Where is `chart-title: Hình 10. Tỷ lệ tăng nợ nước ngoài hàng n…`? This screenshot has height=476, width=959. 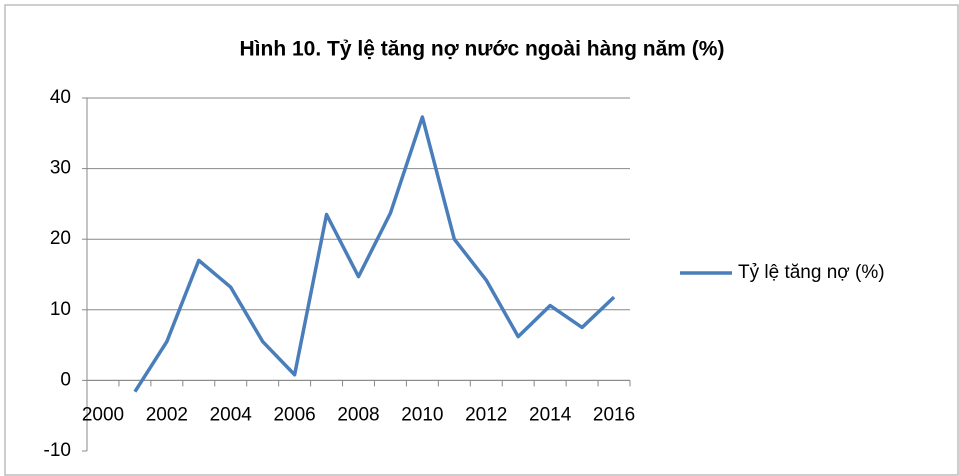 chart-title: Hình 10. Tỷ lệ tăng nợ nước ngoài hàng n… is located at coordinates (482, 49).